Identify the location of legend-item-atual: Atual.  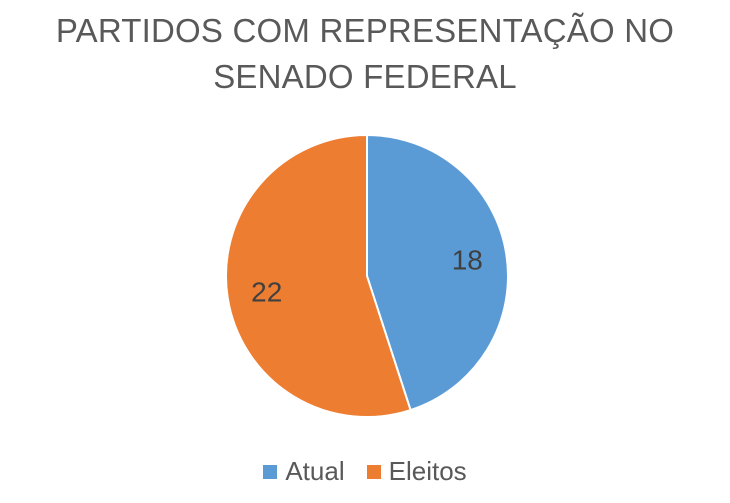
(304, 471).